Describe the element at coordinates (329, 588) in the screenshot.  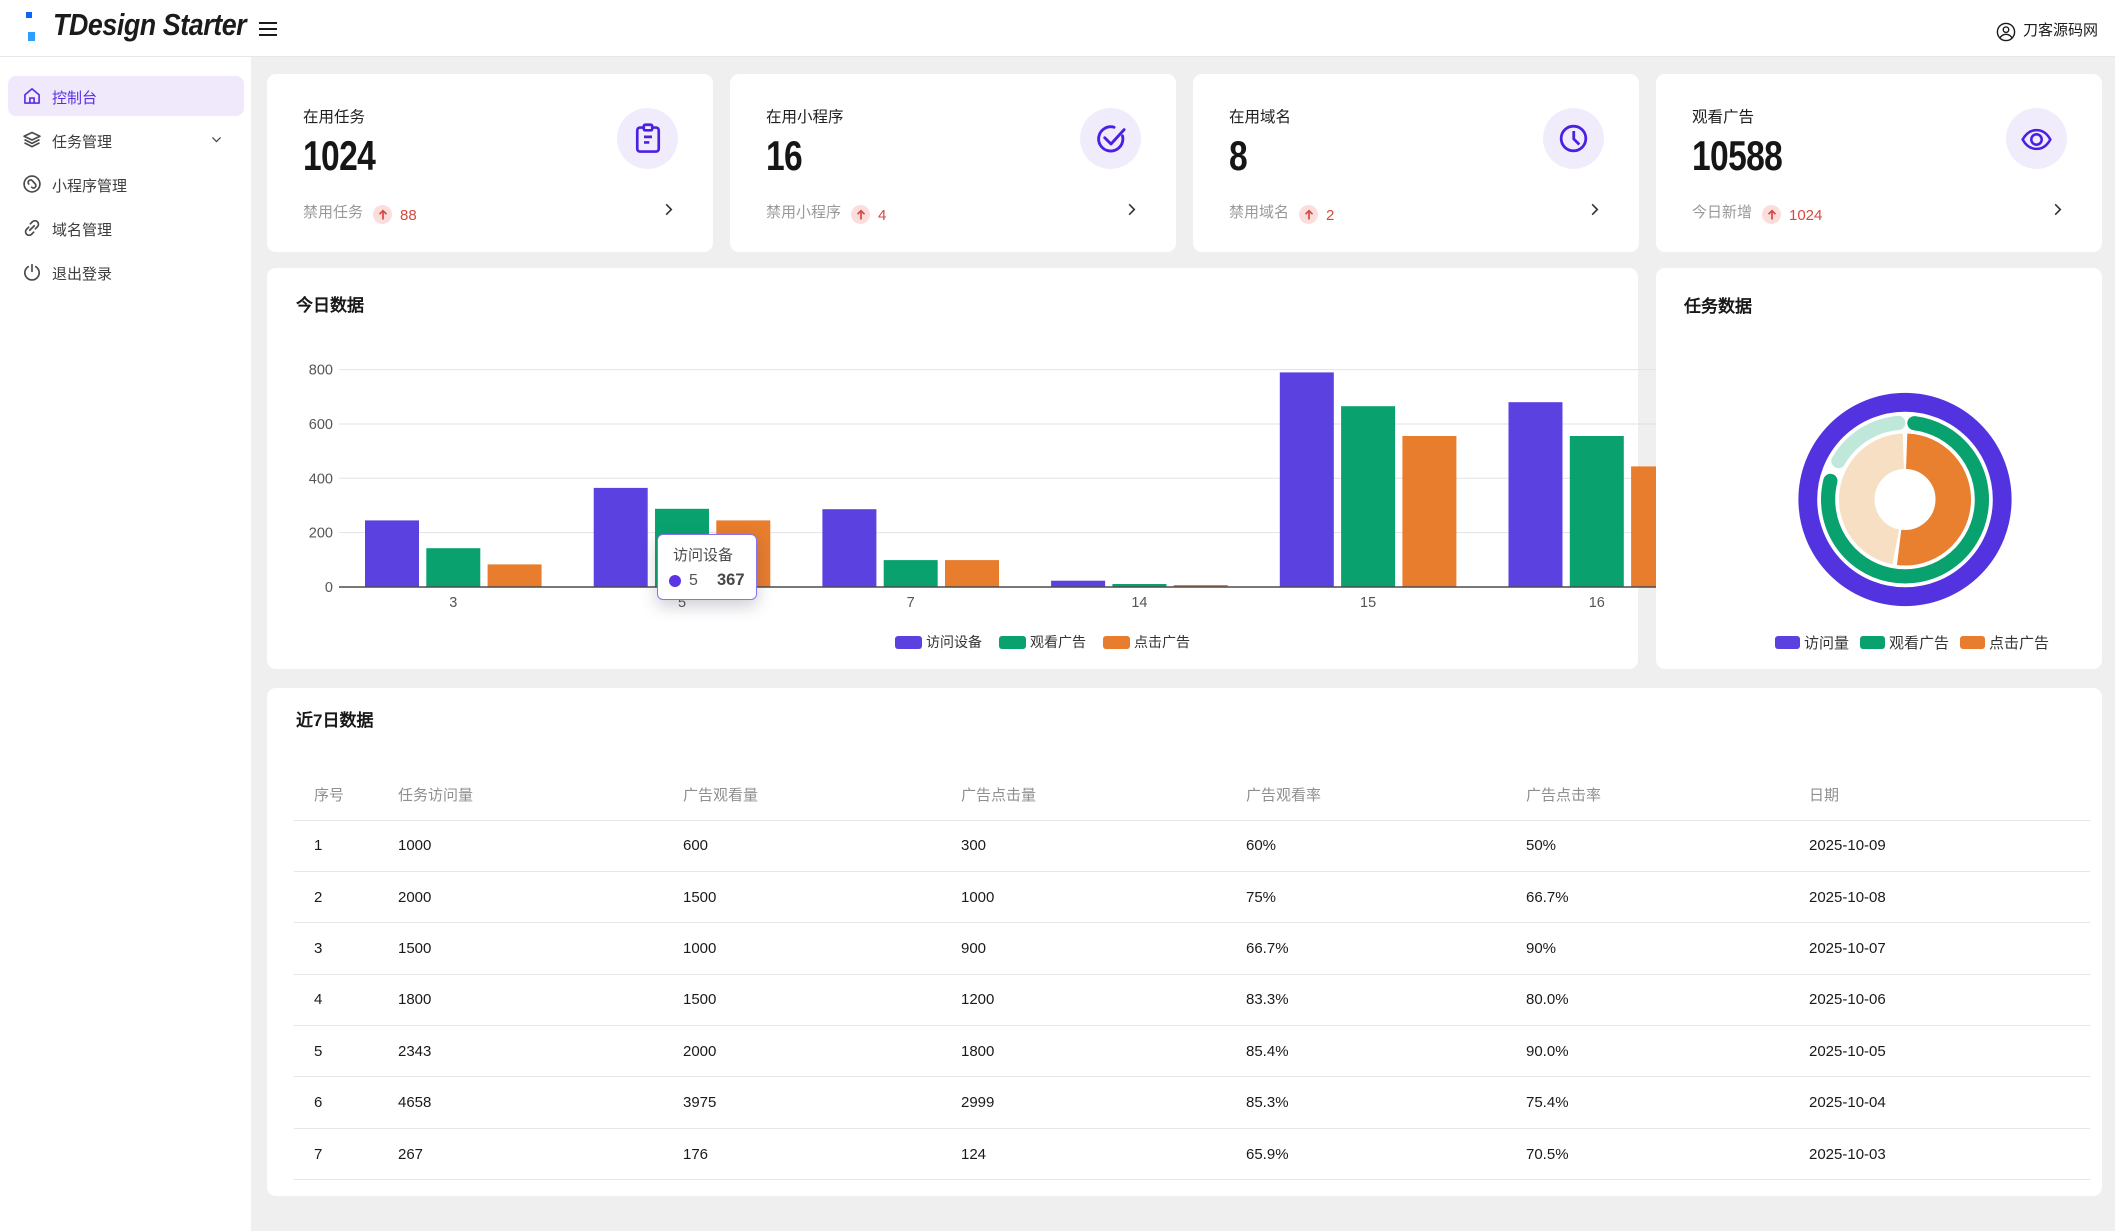
I see `svg-text: 0` at that location.